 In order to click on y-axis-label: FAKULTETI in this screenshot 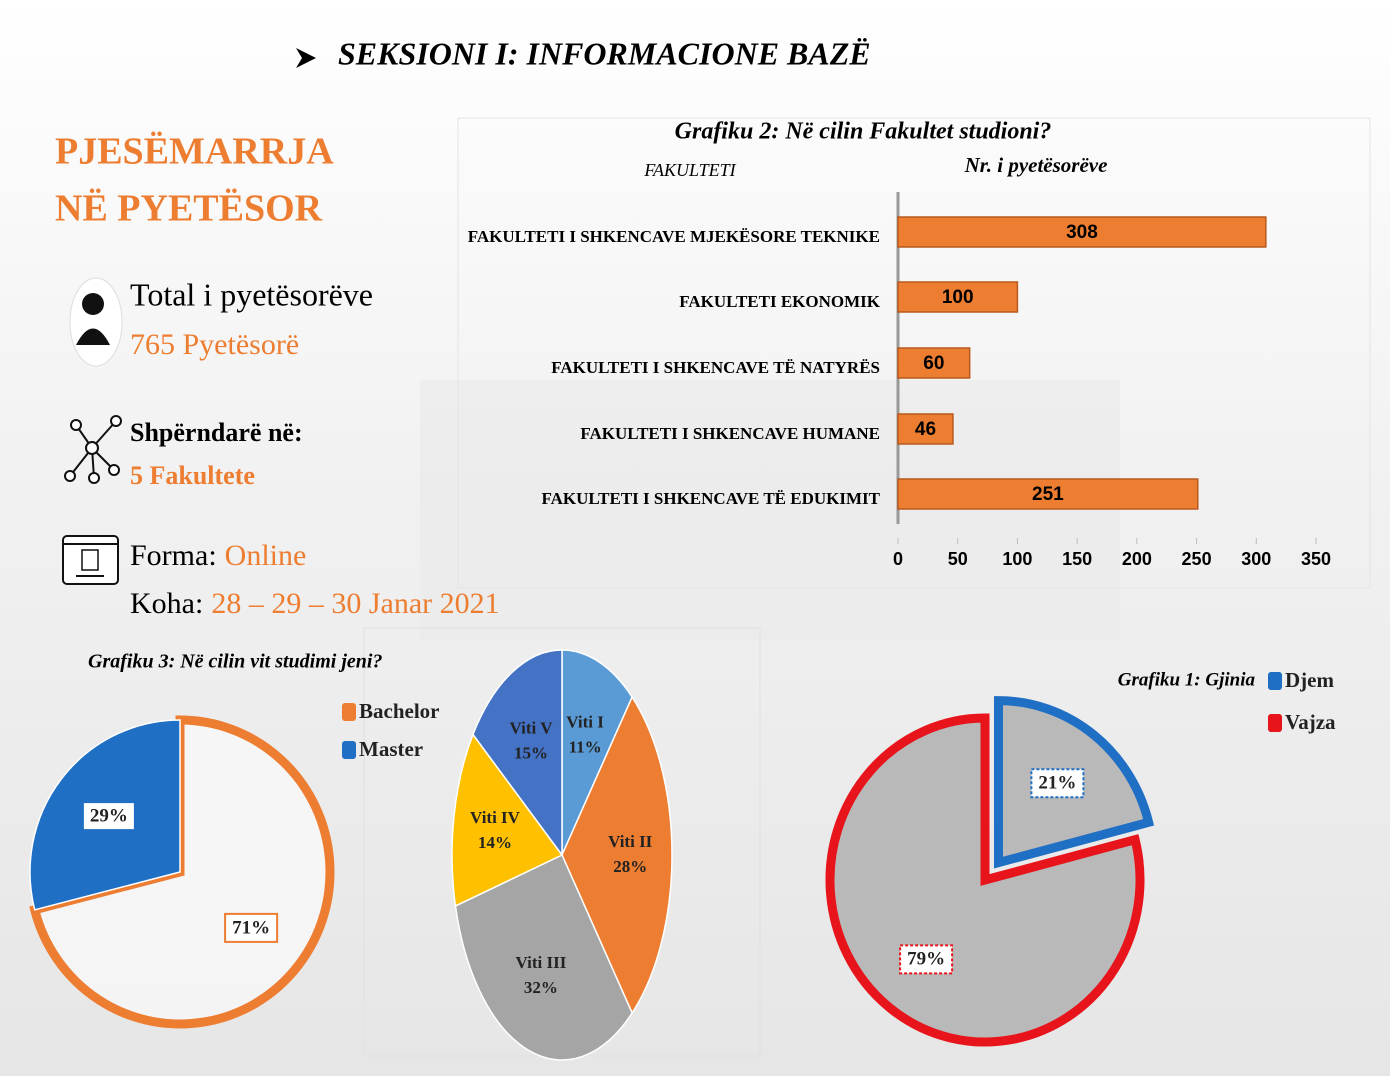, I will do `click(689, 170)`.